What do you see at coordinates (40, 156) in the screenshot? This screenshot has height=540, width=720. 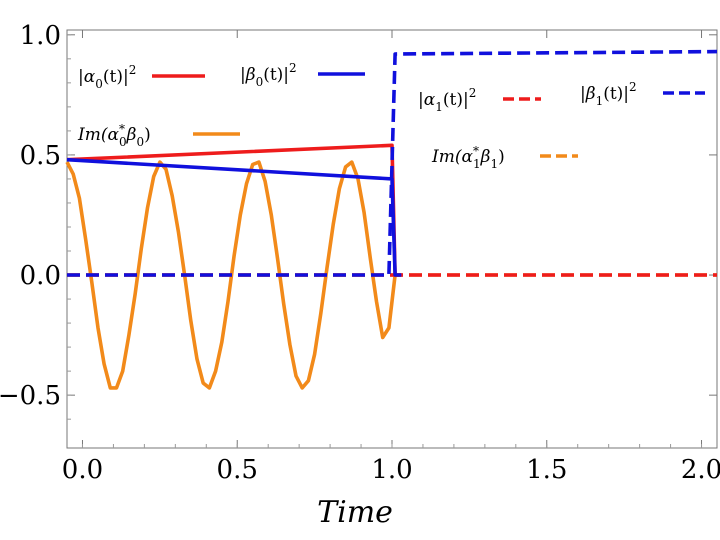 I see `y-tick-label: 0.5` at bounding box center [40, 156].